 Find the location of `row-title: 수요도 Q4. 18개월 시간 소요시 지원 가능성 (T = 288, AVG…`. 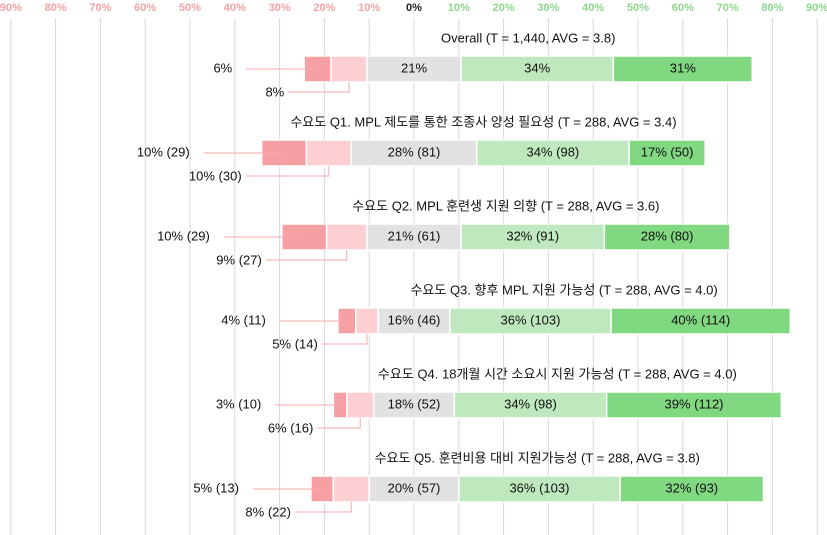

row-title: 수요도 Q4. 18개월 시간 소요시 지원 가능성 (T = 288, AVG… is located at coordinates (557, 373).